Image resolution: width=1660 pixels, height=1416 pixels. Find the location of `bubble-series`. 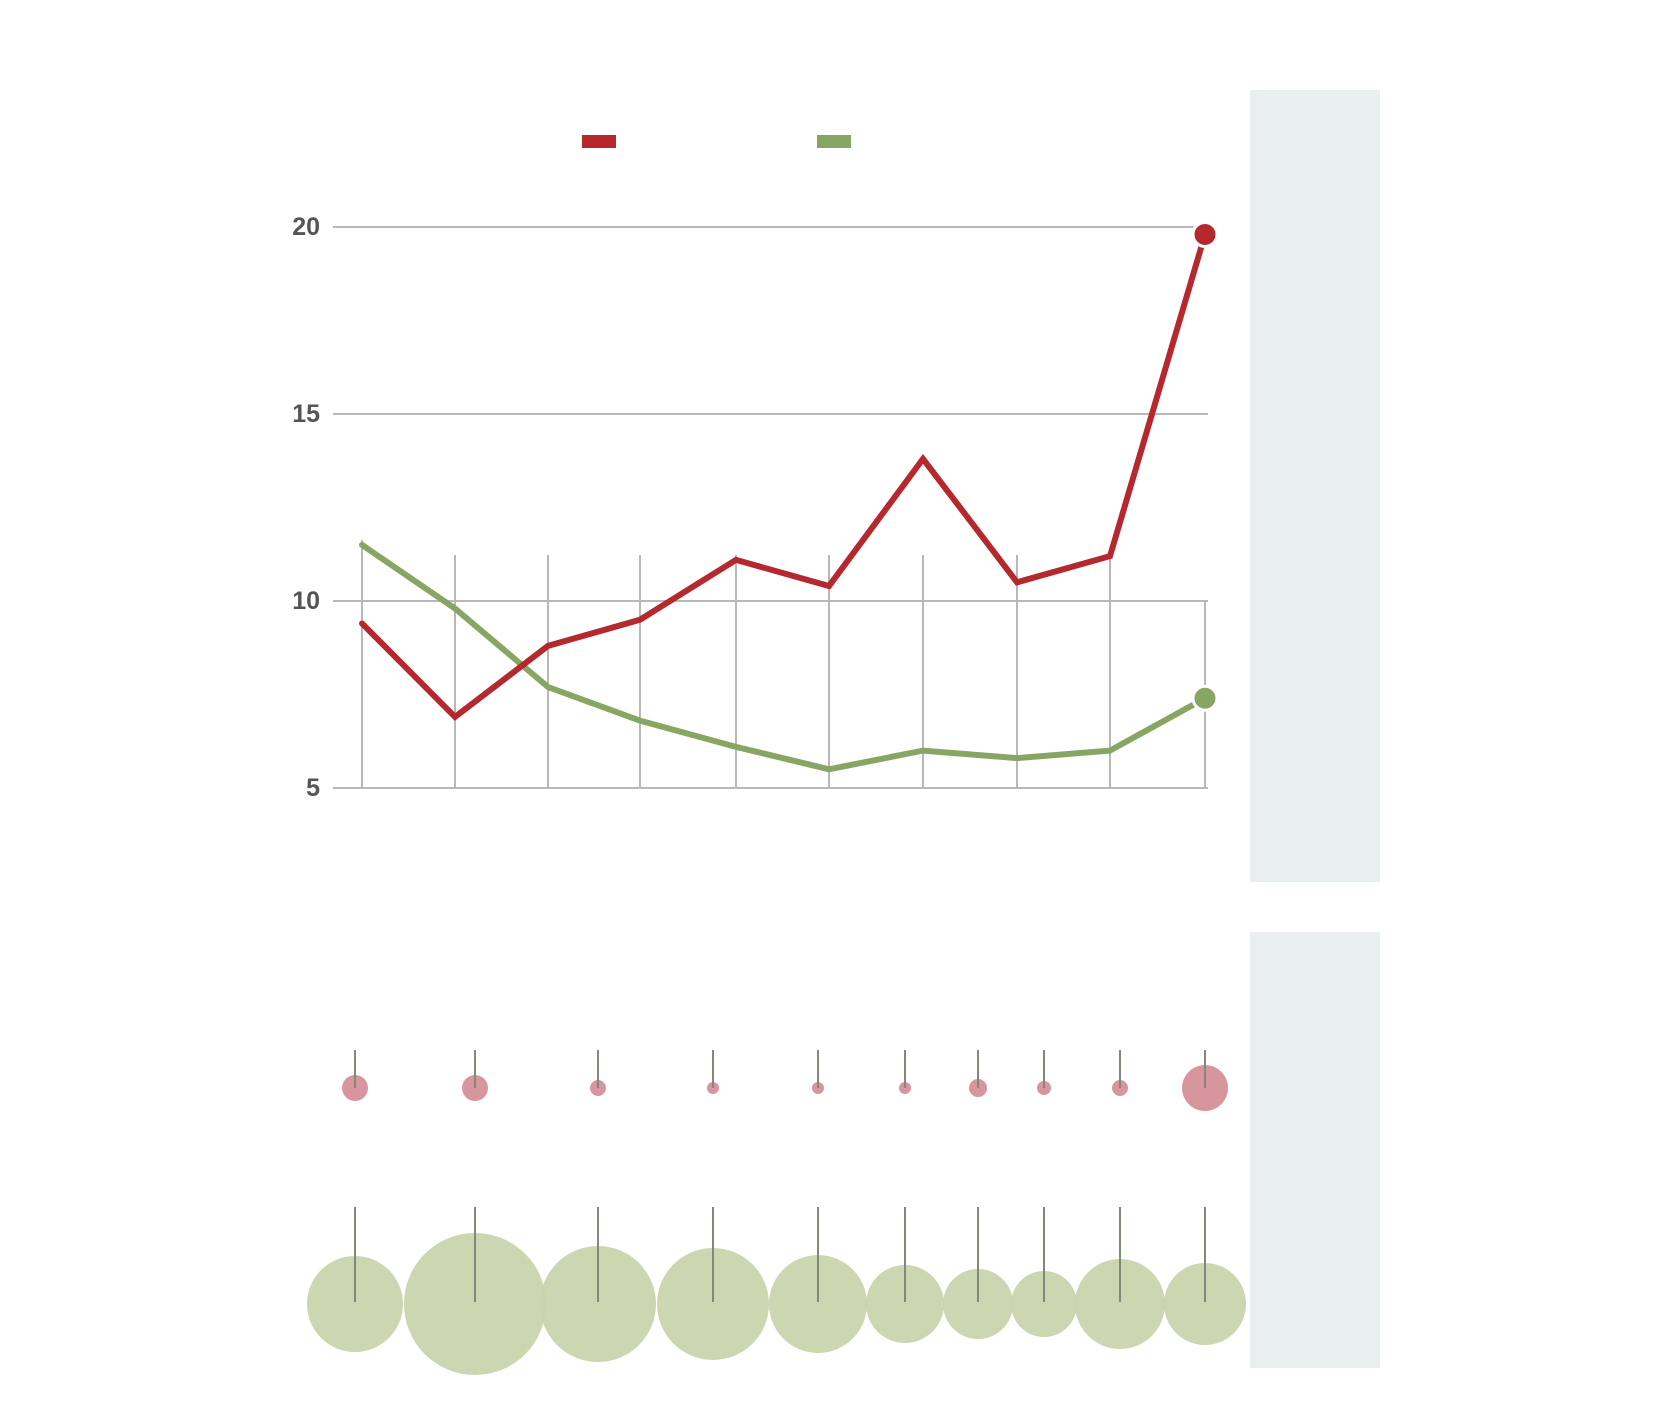

bubble-series is located at coordinates (776, 1220).